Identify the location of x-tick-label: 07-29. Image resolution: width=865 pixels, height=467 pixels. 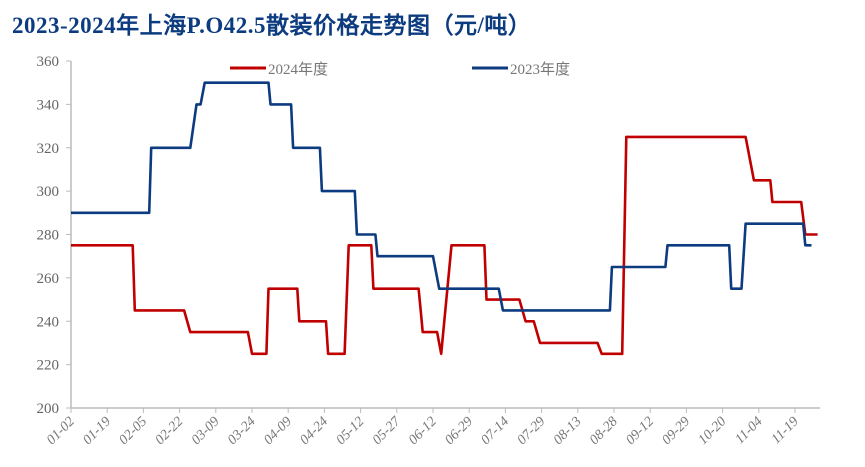
(532, 431).